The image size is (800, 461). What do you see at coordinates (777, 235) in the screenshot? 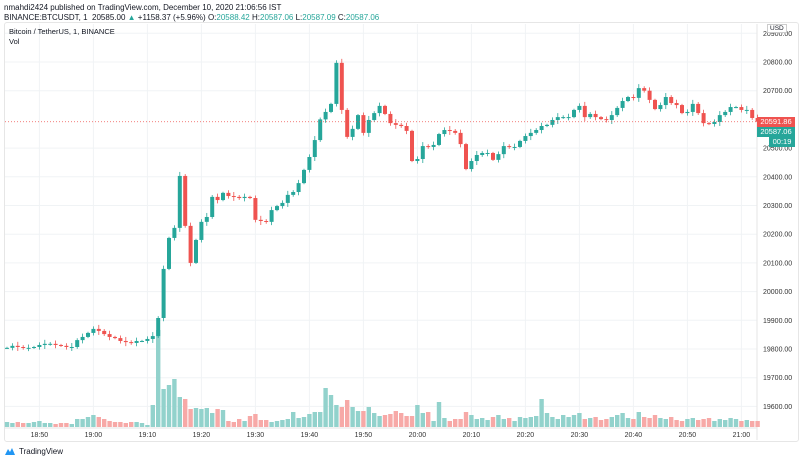
I see `y-tick-label: 20200.00` at bounding box center [777, 235].